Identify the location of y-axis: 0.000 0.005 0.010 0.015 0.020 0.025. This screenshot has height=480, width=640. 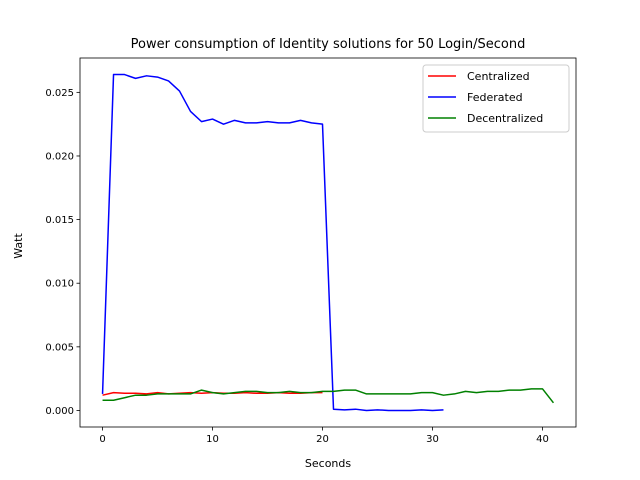
(62, 252).